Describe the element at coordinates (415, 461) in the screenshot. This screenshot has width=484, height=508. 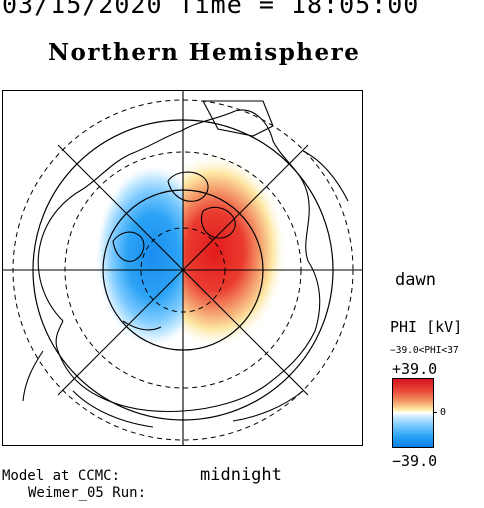
I see `colorbar-min-label: −39.0` at that location.